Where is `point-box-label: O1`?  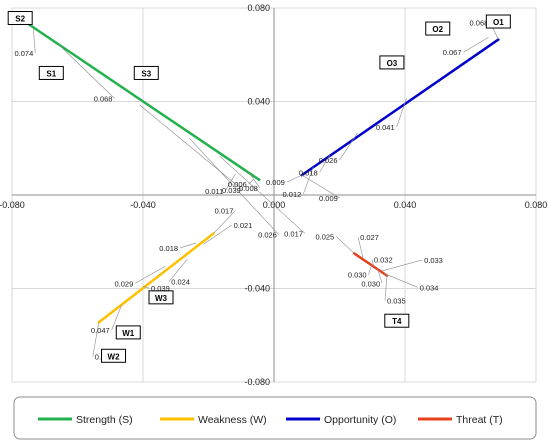
point-box-label: O1 is located at coordinates (498, 22).